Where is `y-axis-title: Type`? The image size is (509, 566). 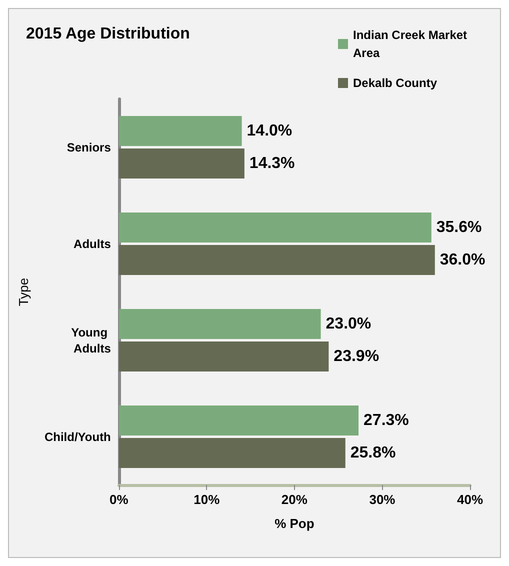 y-axis-title: Type is located at coordinates (23, 292).